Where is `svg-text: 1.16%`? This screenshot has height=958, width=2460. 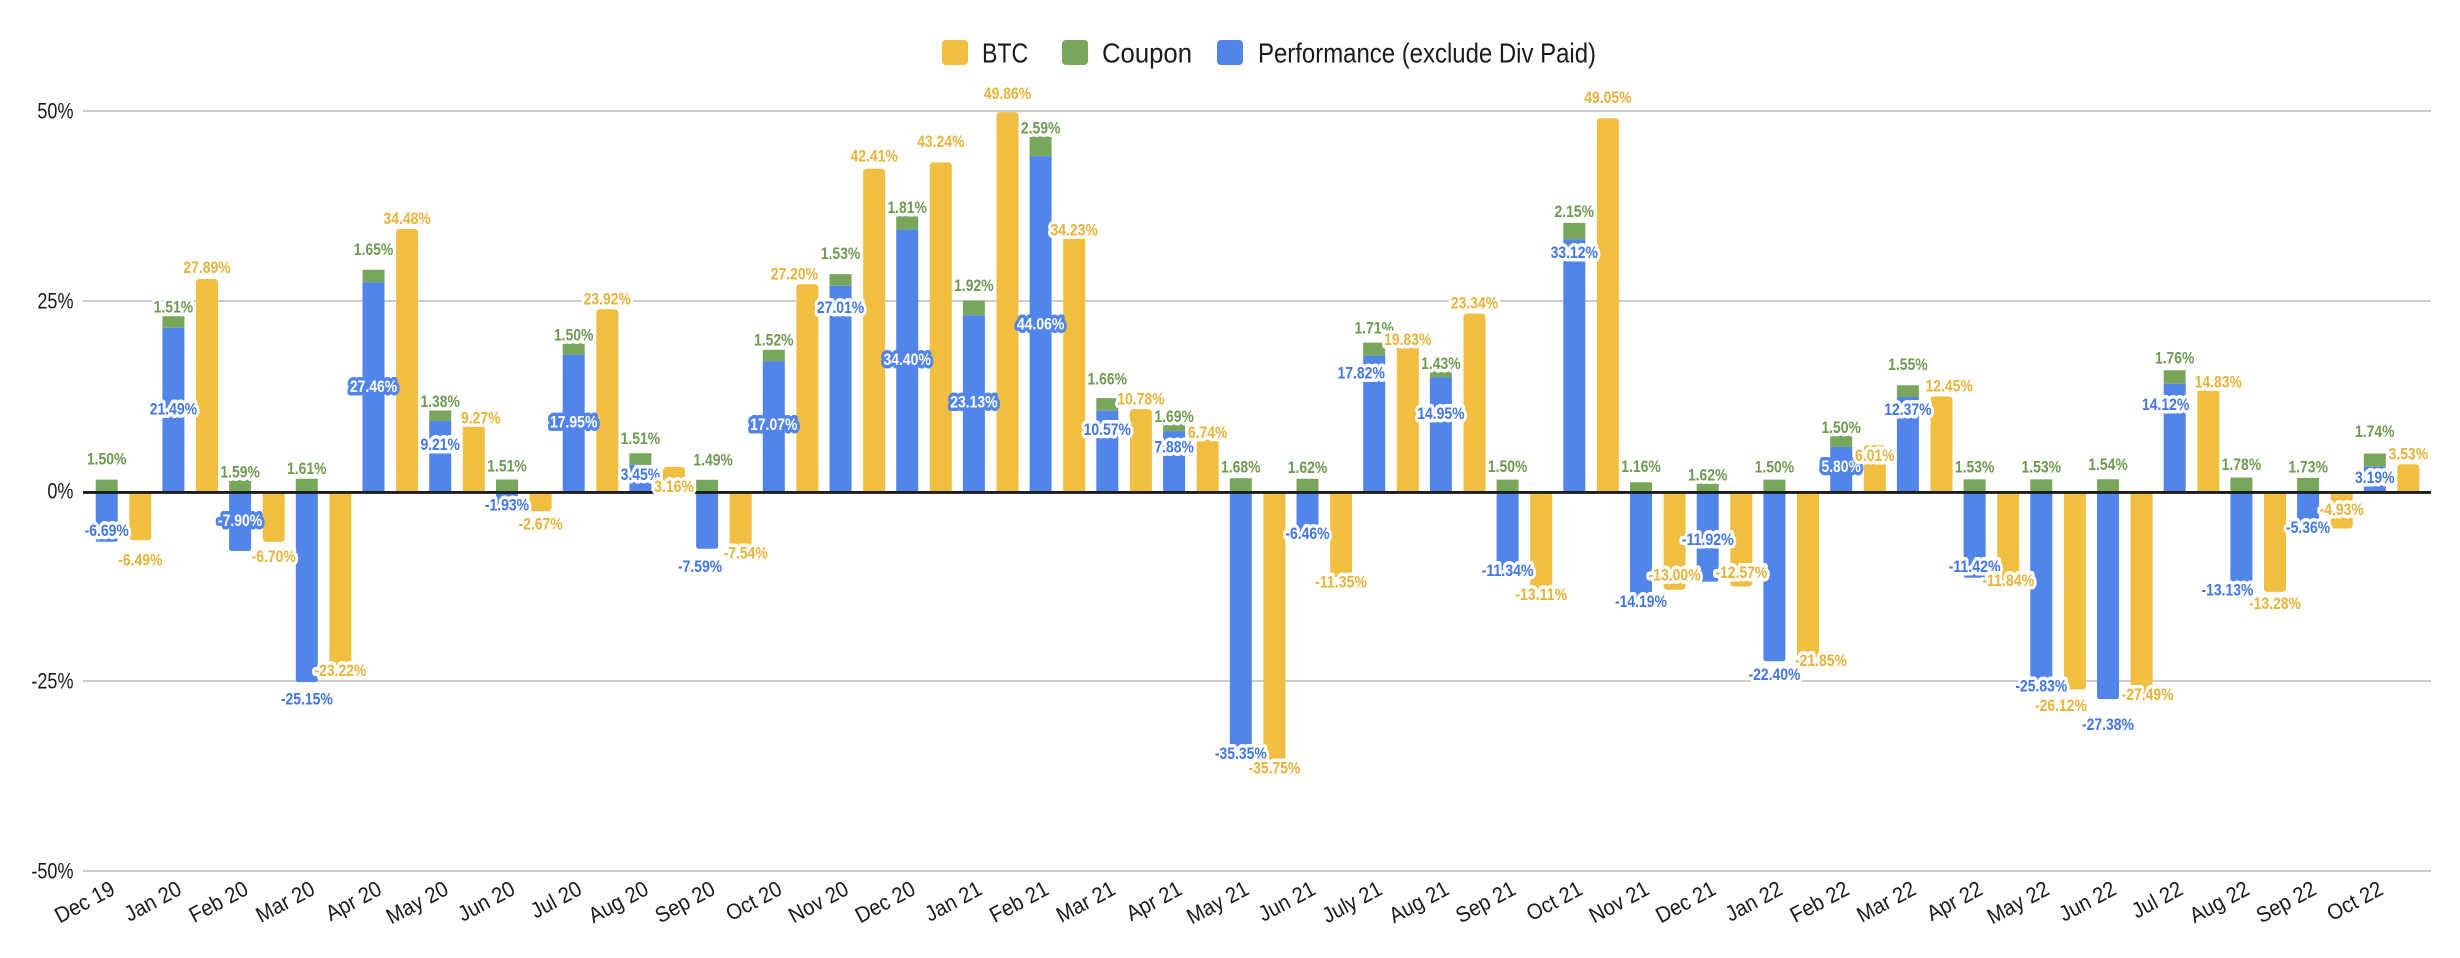 svg-text: 1.16% is located at coordinates (1641, 466).